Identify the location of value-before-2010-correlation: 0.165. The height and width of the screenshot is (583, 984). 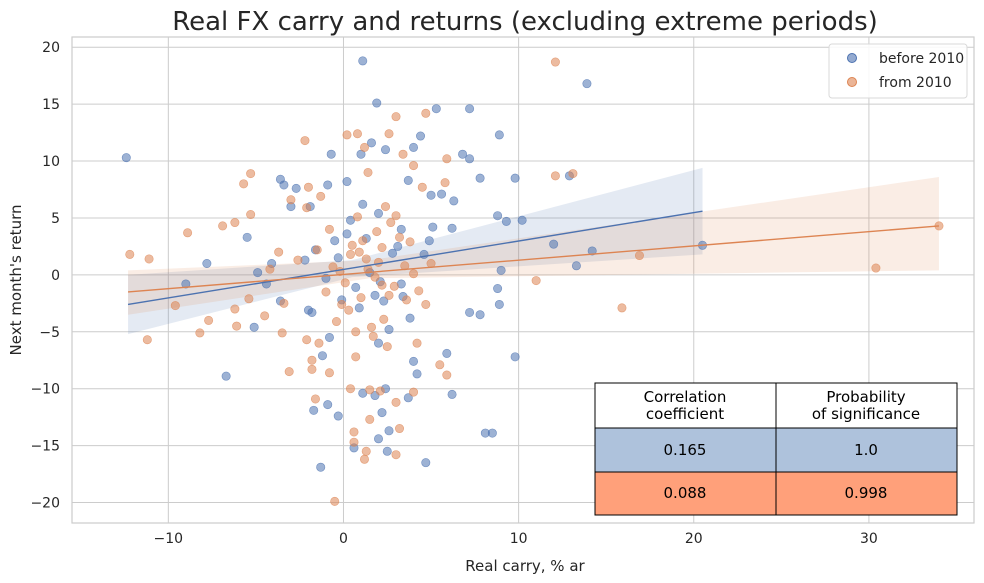
(685, 450).